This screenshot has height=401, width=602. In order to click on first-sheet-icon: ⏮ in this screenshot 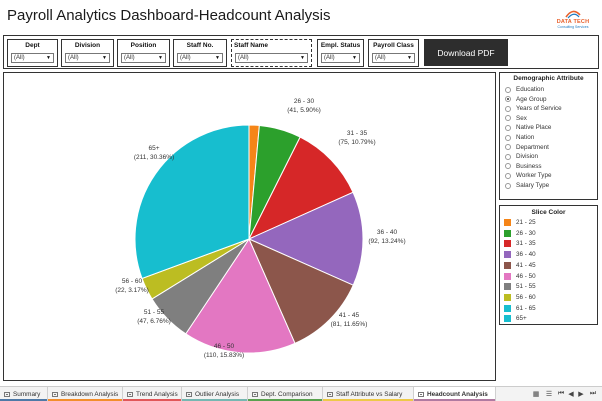, I will do `click(561, 393)`.